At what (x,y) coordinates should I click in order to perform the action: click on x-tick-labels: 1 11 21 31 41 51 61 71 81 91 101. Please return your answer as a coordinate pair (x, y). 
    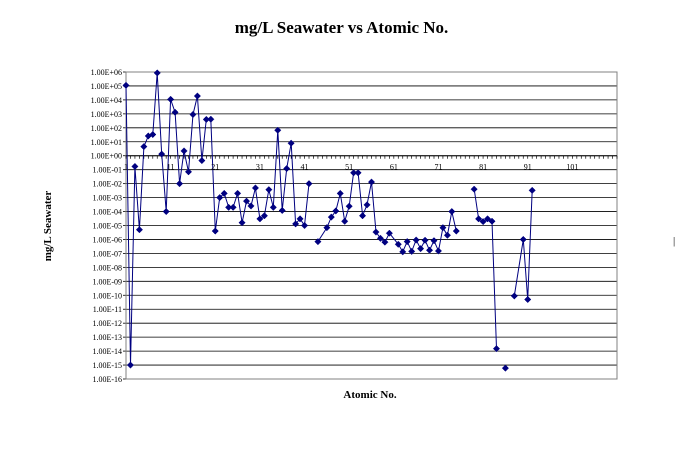
    Looking at the image, I should click on (351, 167).